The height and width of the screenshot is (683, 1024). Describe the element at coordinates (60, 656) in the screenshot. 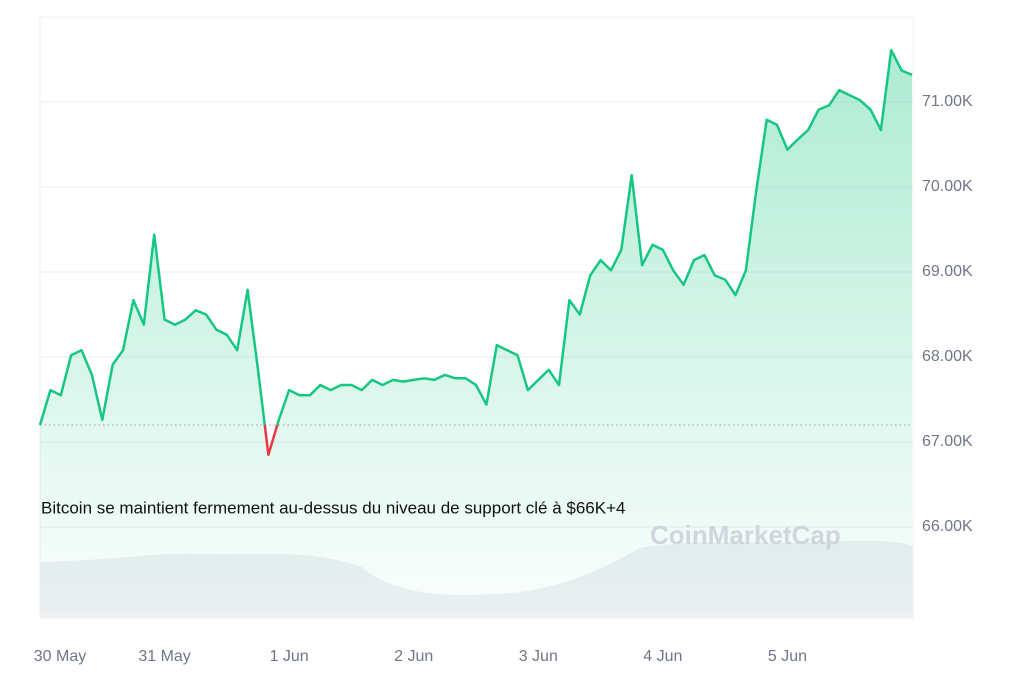

I see `x-tick-label: 30 May` at that location.